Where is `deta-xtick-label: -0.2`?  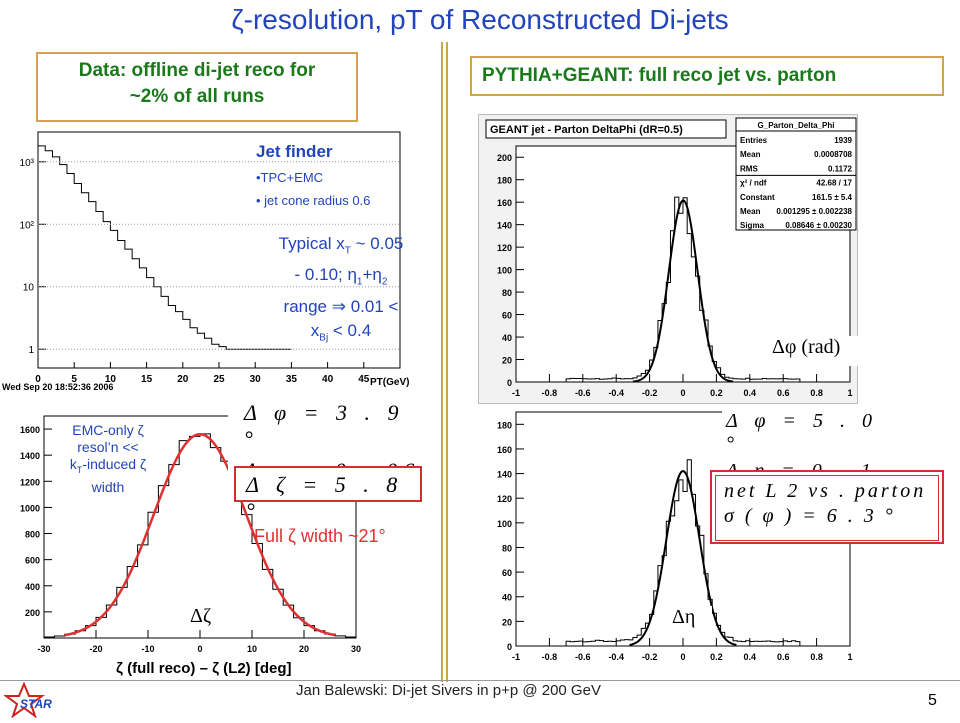 deta-xtick-label: -0.2 is located at coordinates (650, 657).